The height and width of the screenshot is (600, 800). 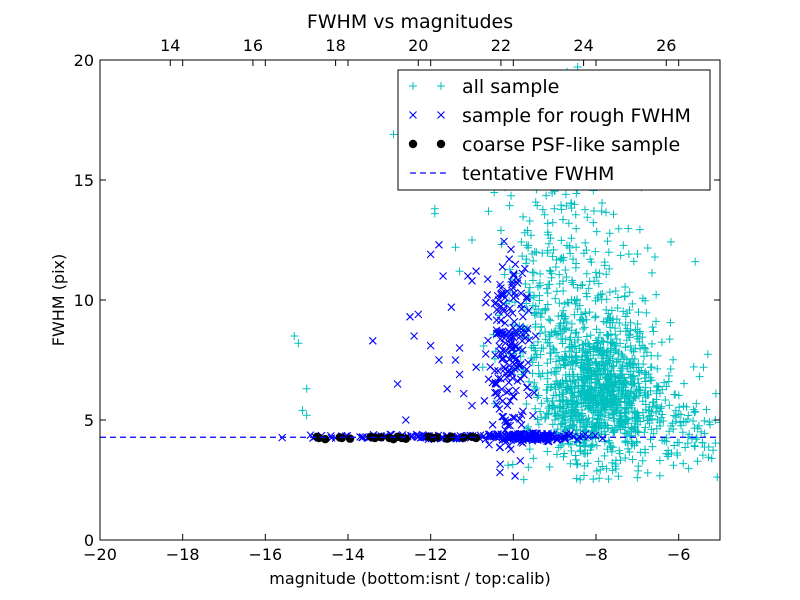 I want to click on x-tick-label: −14, so click(x=348, y=554).